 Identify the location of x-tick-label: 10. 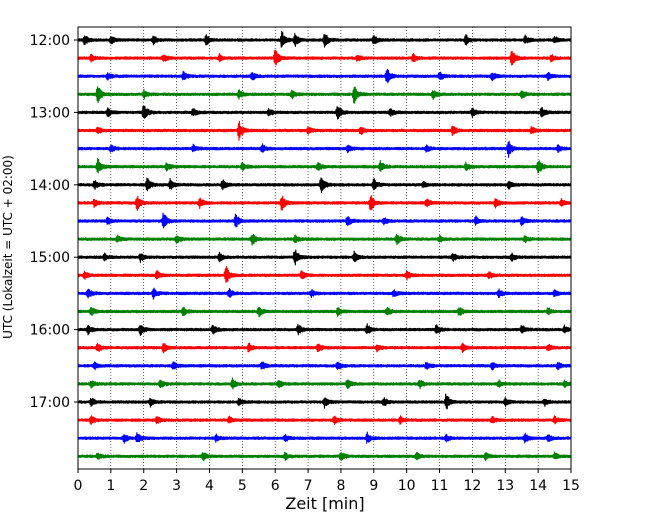
(407, 486).